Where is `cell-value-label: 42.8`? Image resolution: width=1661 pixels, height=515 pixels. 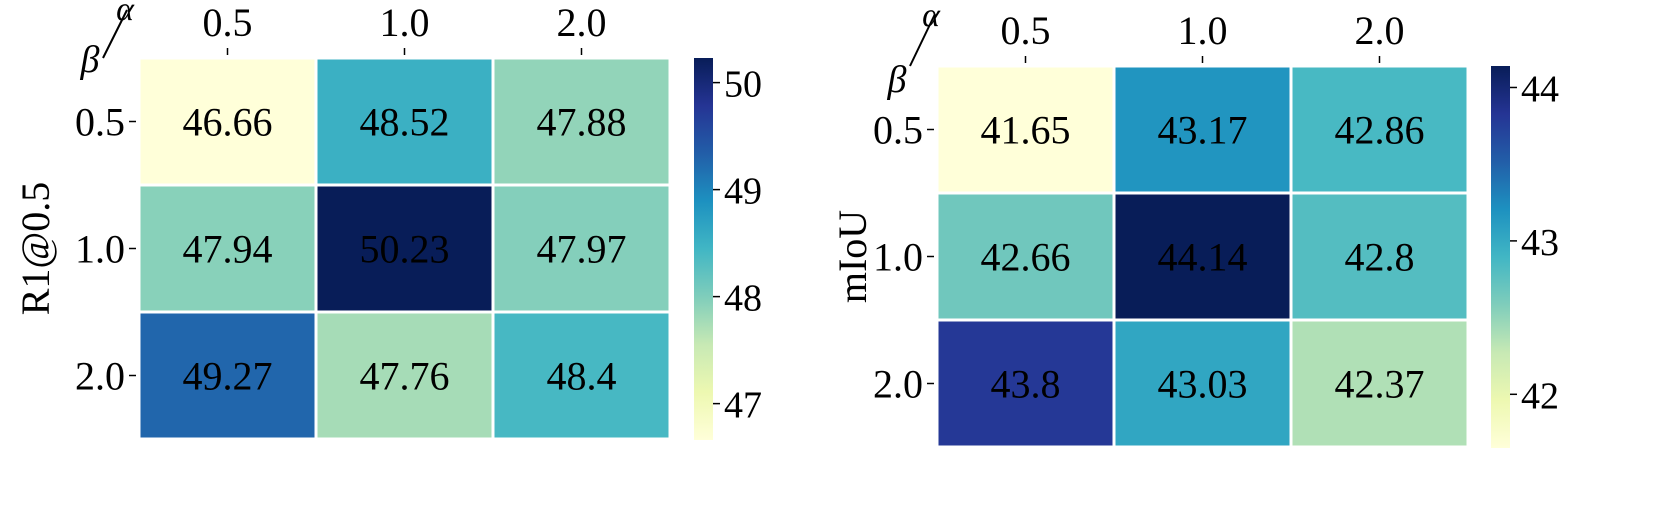 cell-value-label: 42.8 is located at coordinates (1380, 257).